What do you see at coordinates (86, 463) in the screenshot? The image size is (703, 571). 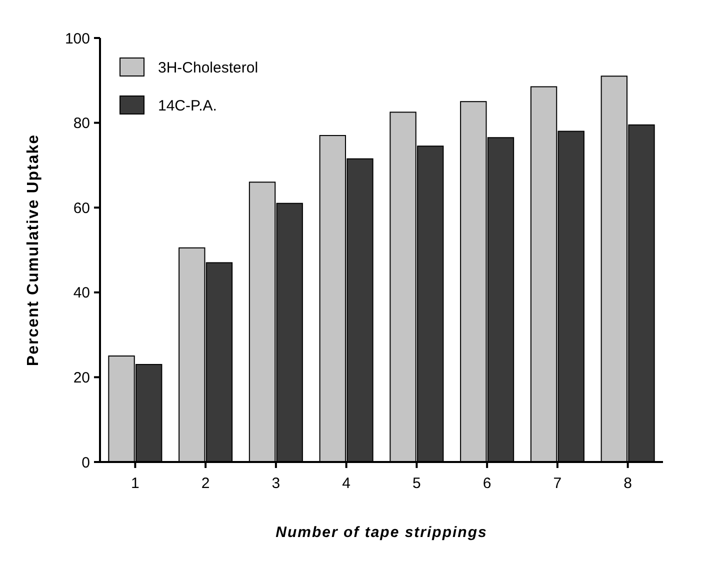 I see `y-tick-label: 0` at bounding box center [86, 463].